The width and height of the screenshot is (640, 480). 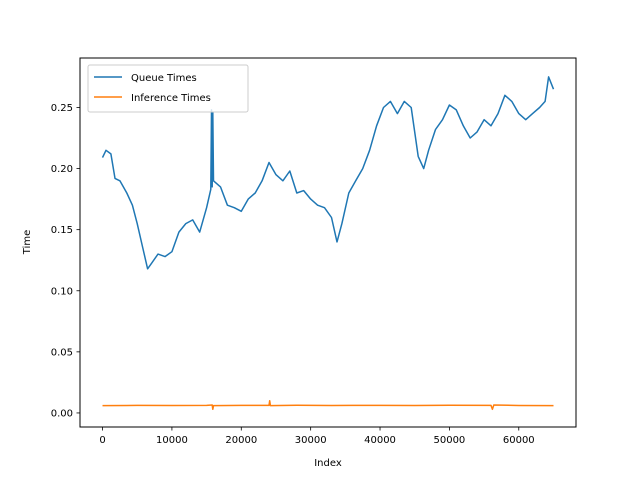 I want to click on legend-label: Inference Times, so click(x=171, y=98).